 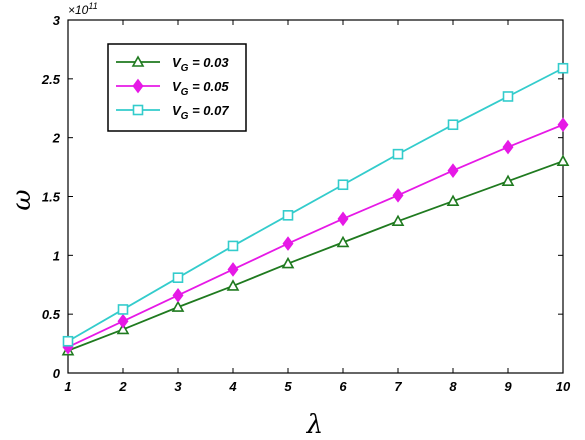 What do you see at coordinates (67, 386) in the screenshot?
I see `x-tick-label: 1` at bounding box center [67, 386].